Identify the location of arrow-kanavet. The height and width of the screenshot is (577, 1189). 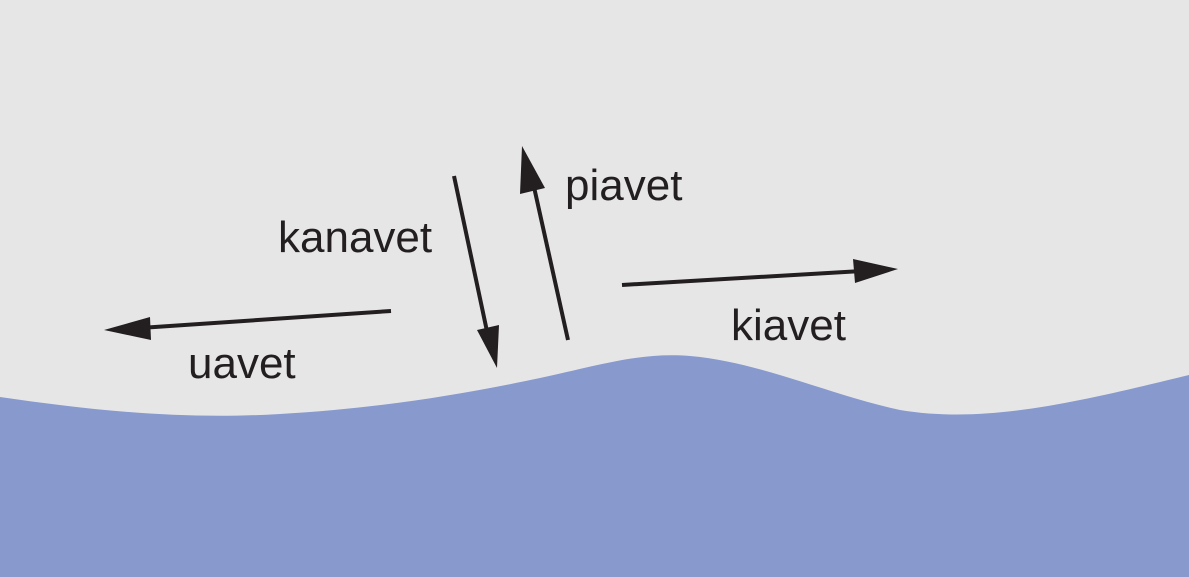
(475, 271).